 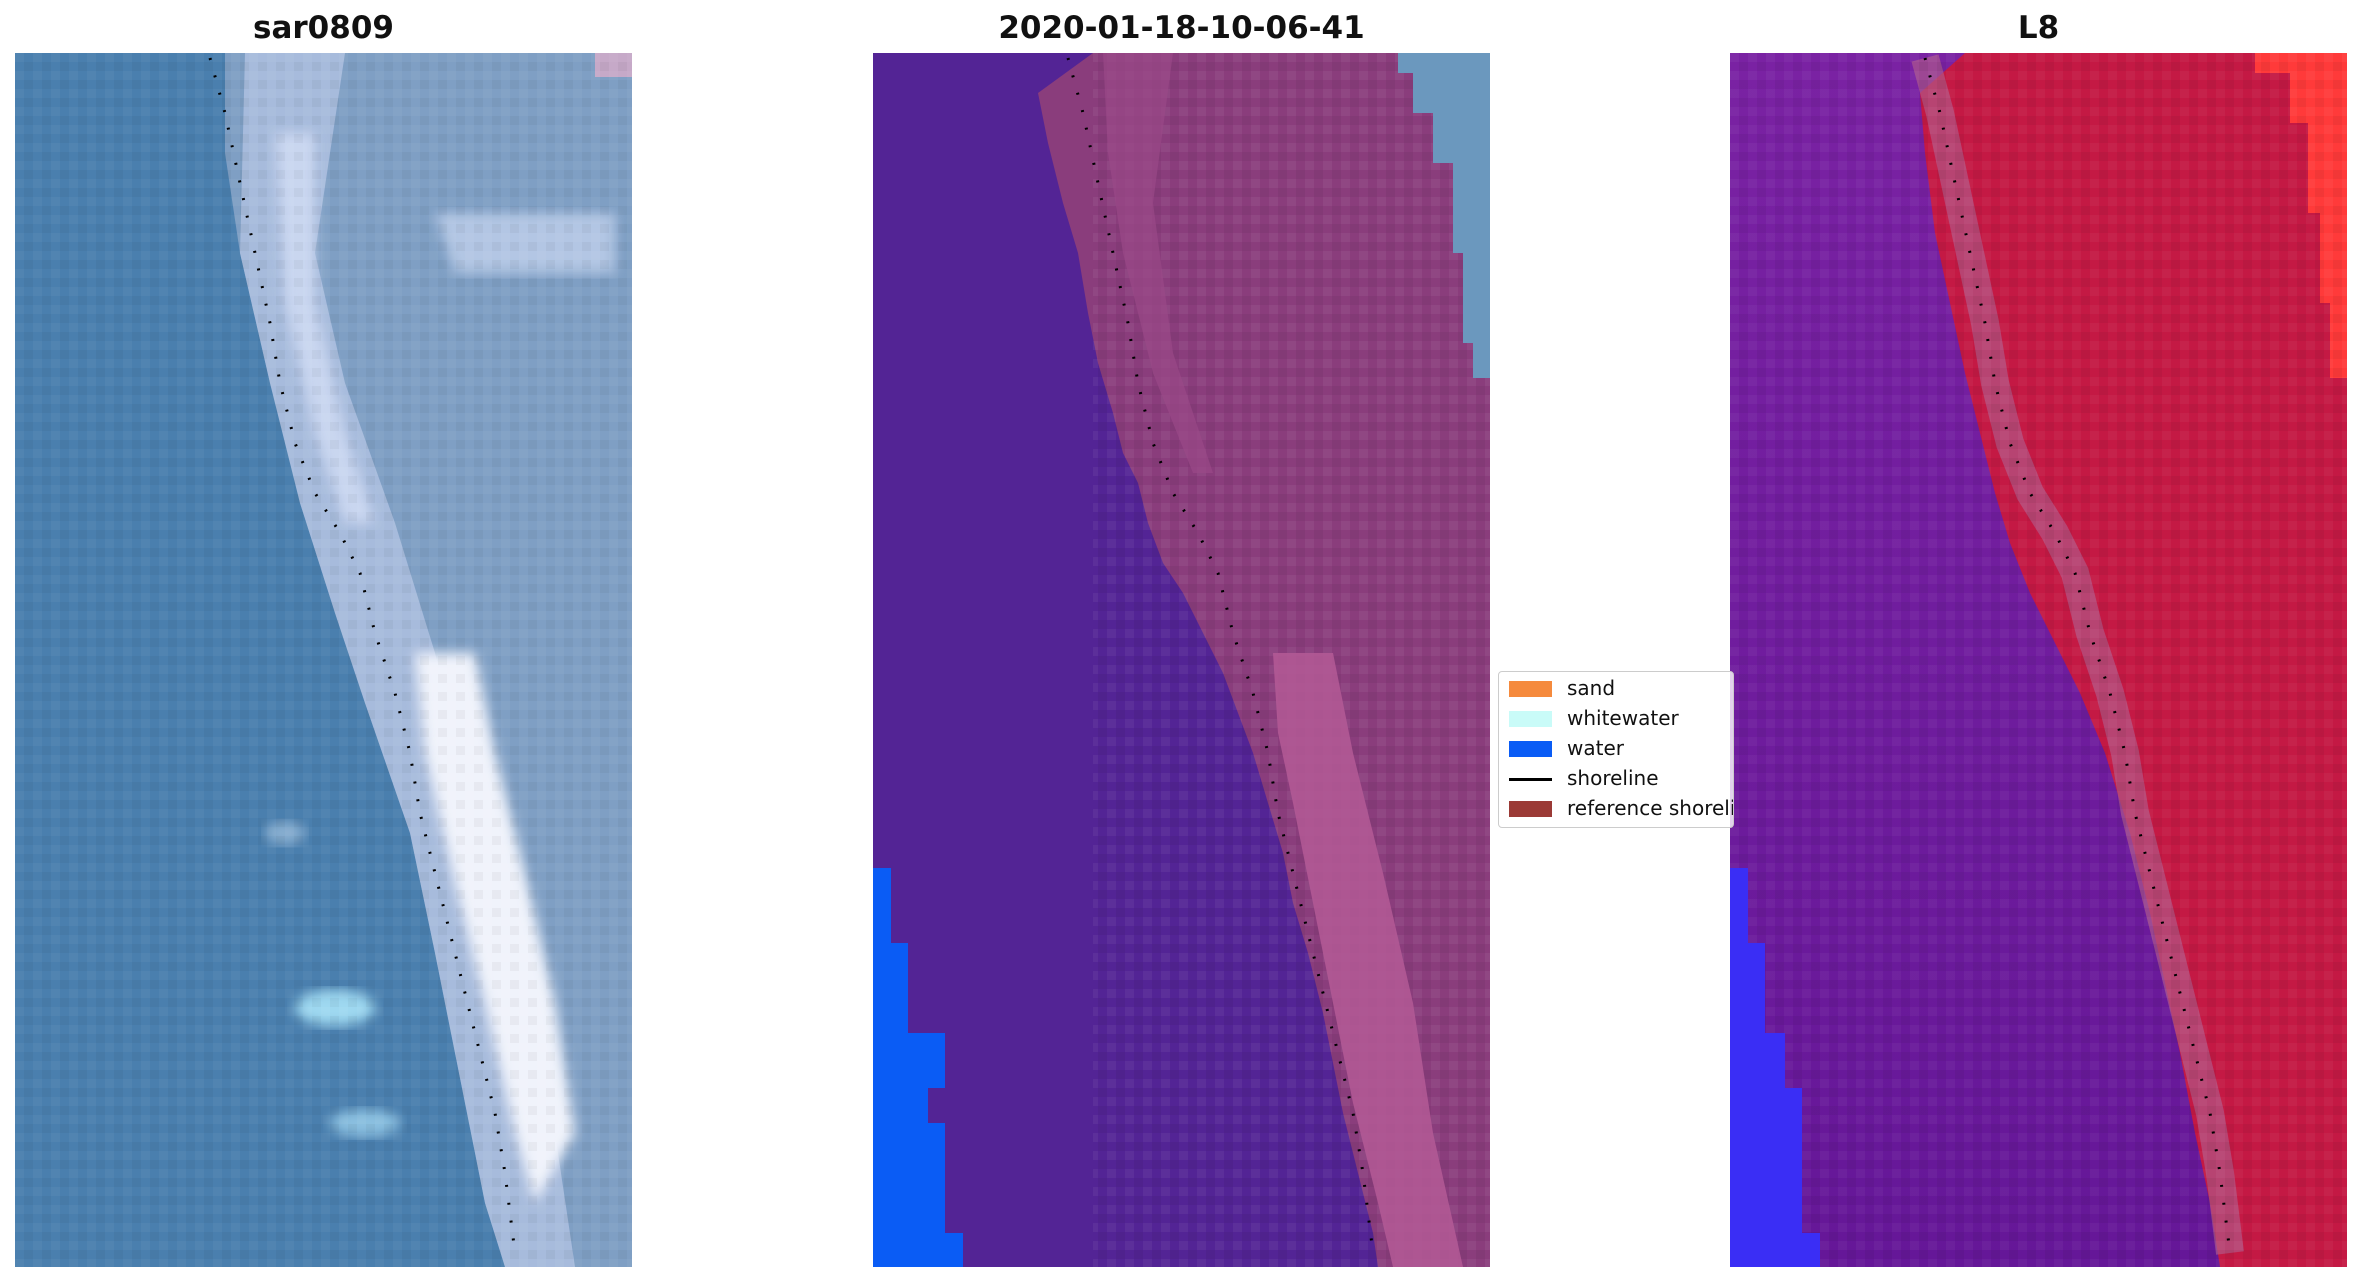 What do you see at coordinates (1530, 749) in the screenshot?
I see `water-swatch` at bounding box center [1530, 749].